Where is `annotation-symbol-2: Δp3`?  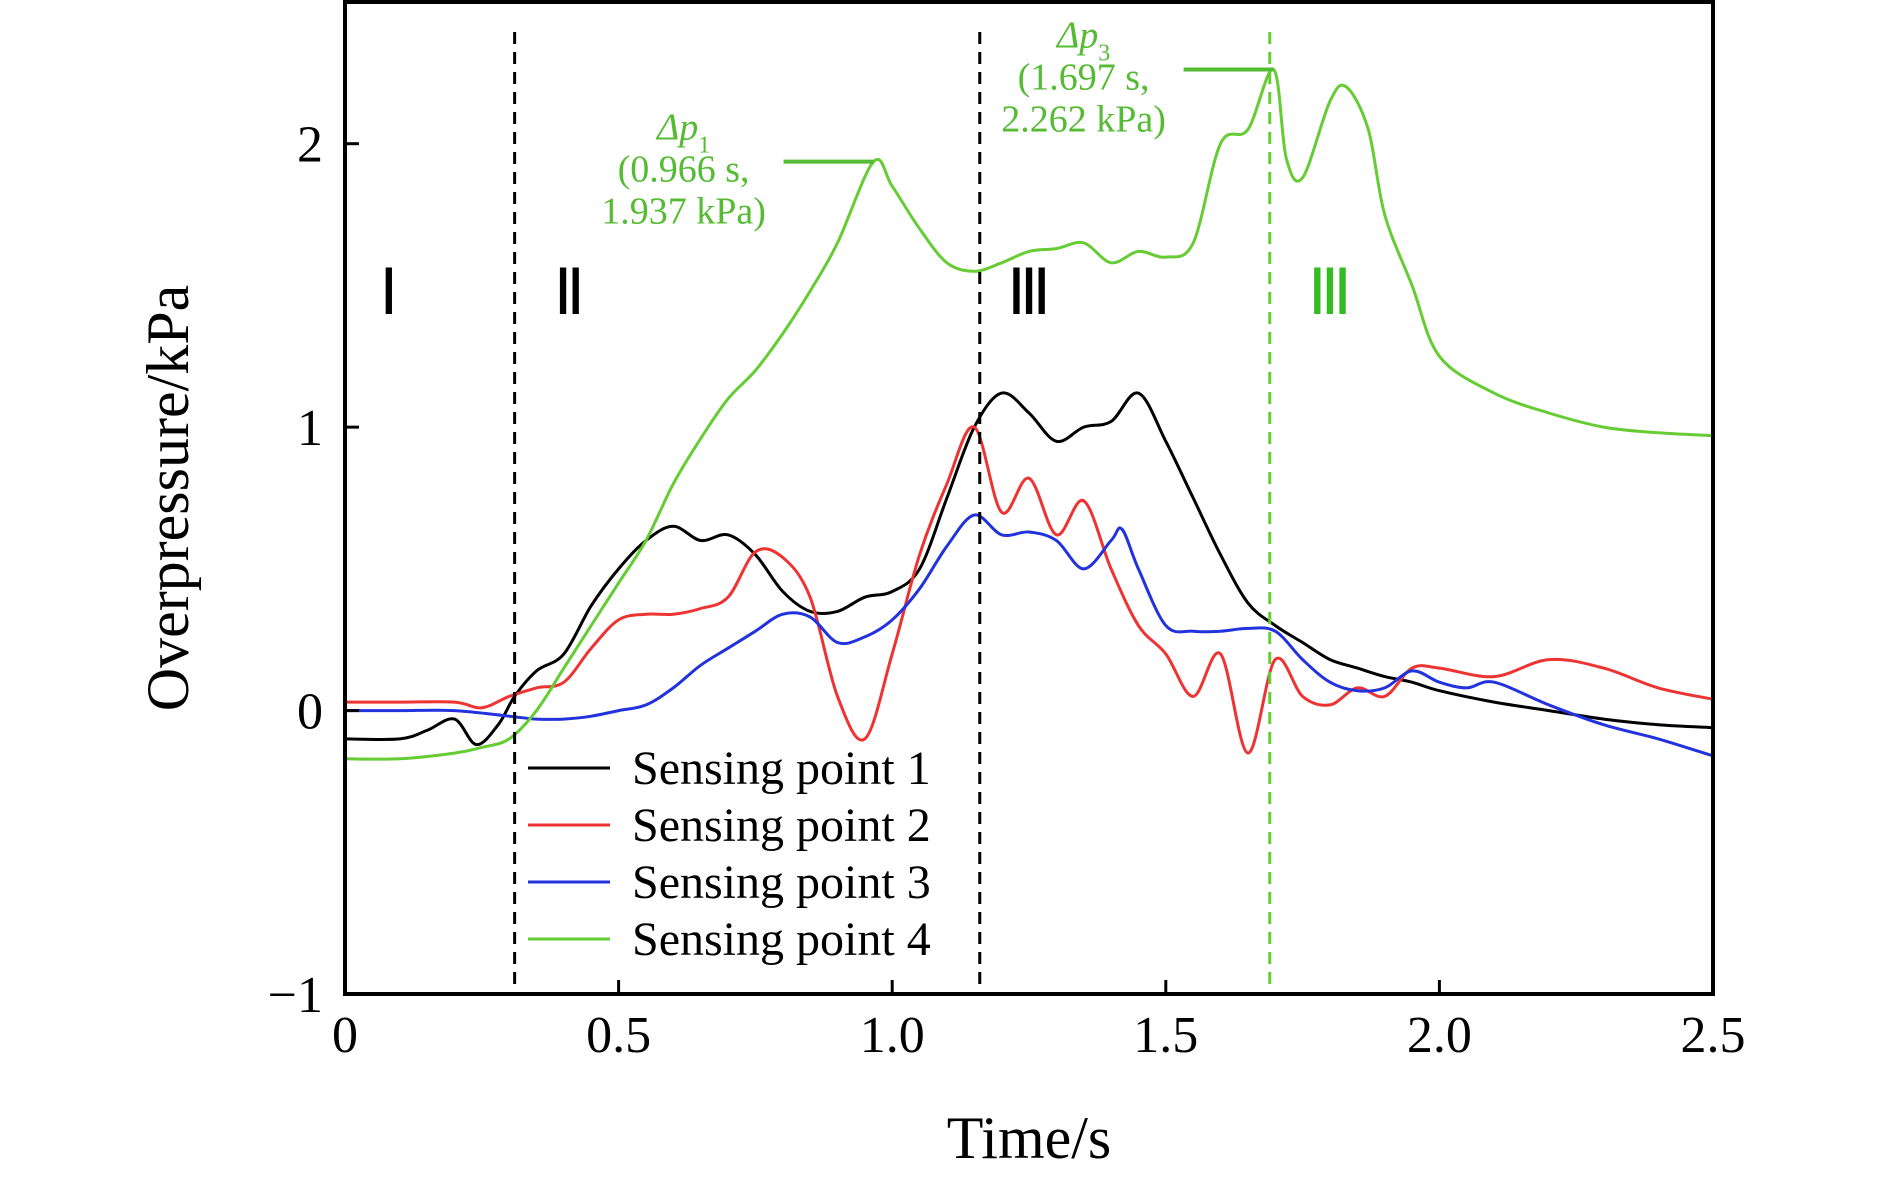 annotation-symbol-2: Δp3 is located at coordinates (1082, 40).